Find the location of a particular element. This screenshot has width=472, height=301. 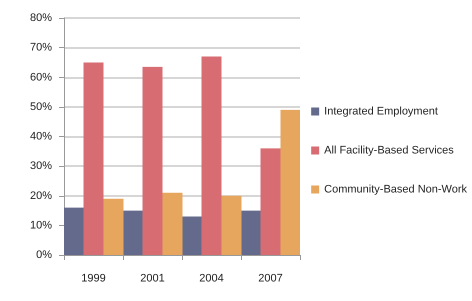

x-tick-label: 1999 is located at coordinates (93, 278).